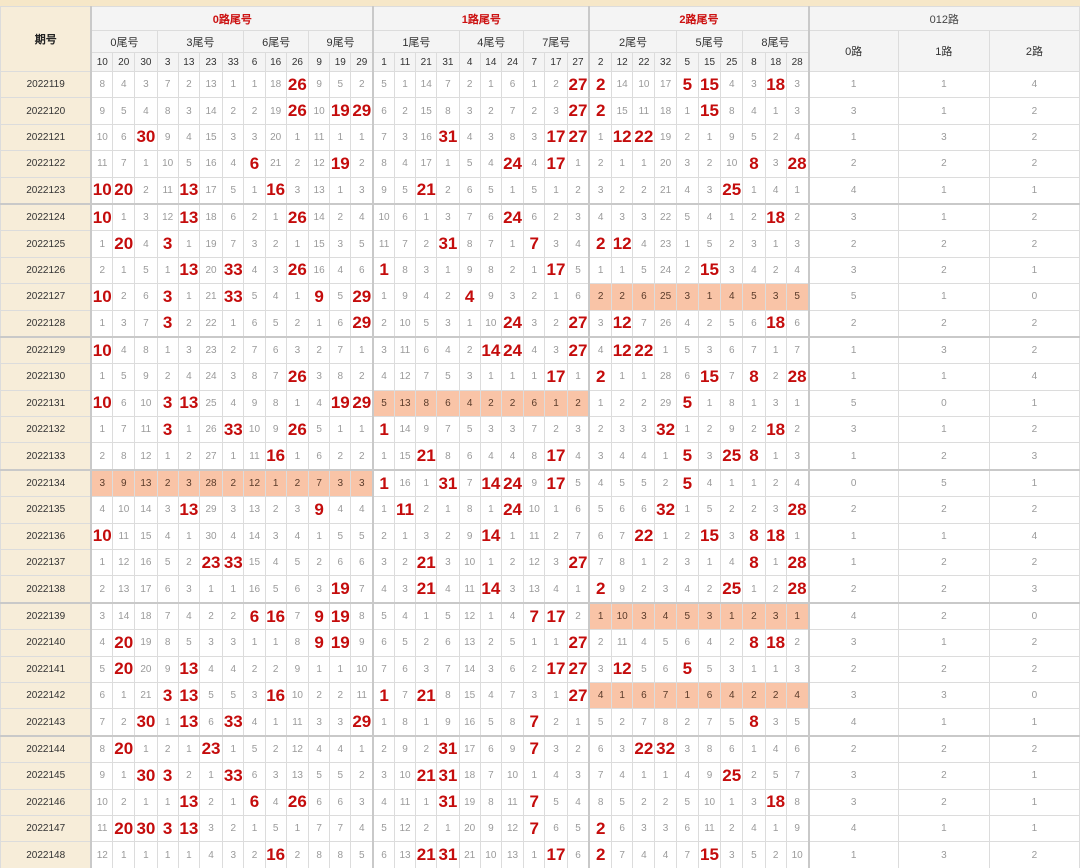  I want to click on number-header: 15, so click(709, 62).